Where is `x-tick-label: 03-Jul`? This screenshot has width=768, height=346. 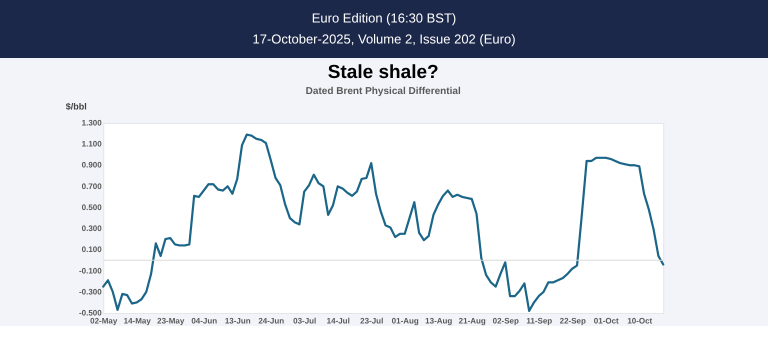
x-tick-label: 03-Jul is located at coordinates (304, 321).